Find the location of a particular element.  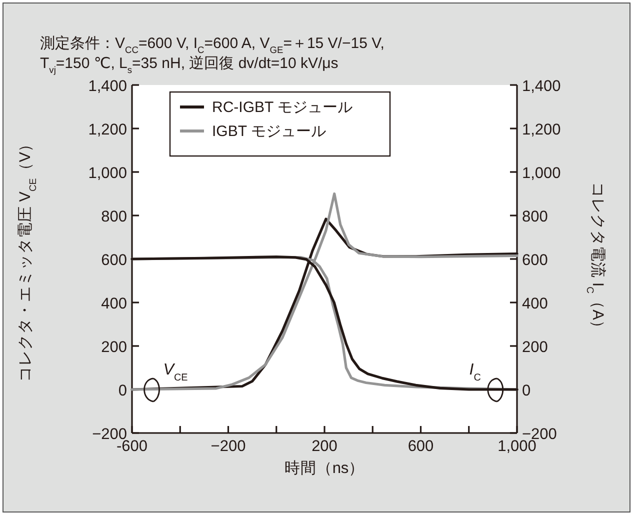

legend-label: RC-IGBT モジュール is located at coordinates (282, 107).